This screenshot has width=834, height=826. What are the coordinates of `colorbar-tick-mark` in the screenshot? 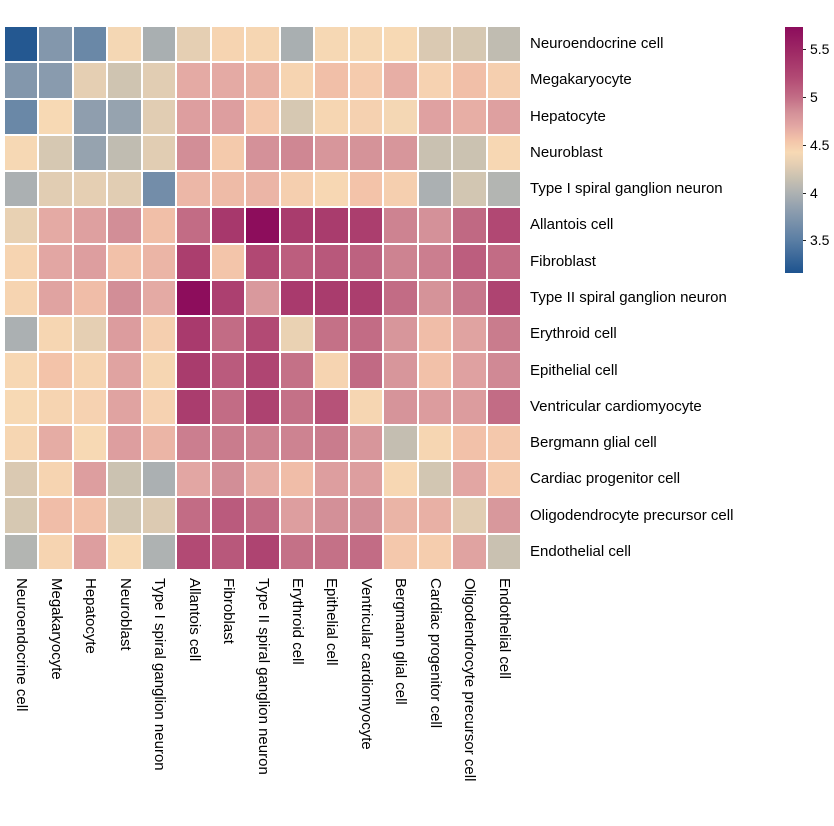 It's located at (804, 97).